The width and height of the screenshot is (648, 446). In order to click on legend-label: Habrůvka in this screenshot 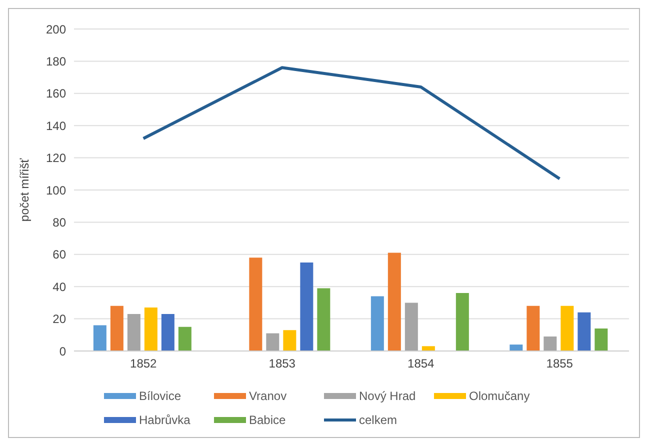, I will do `click(164, 420)`.